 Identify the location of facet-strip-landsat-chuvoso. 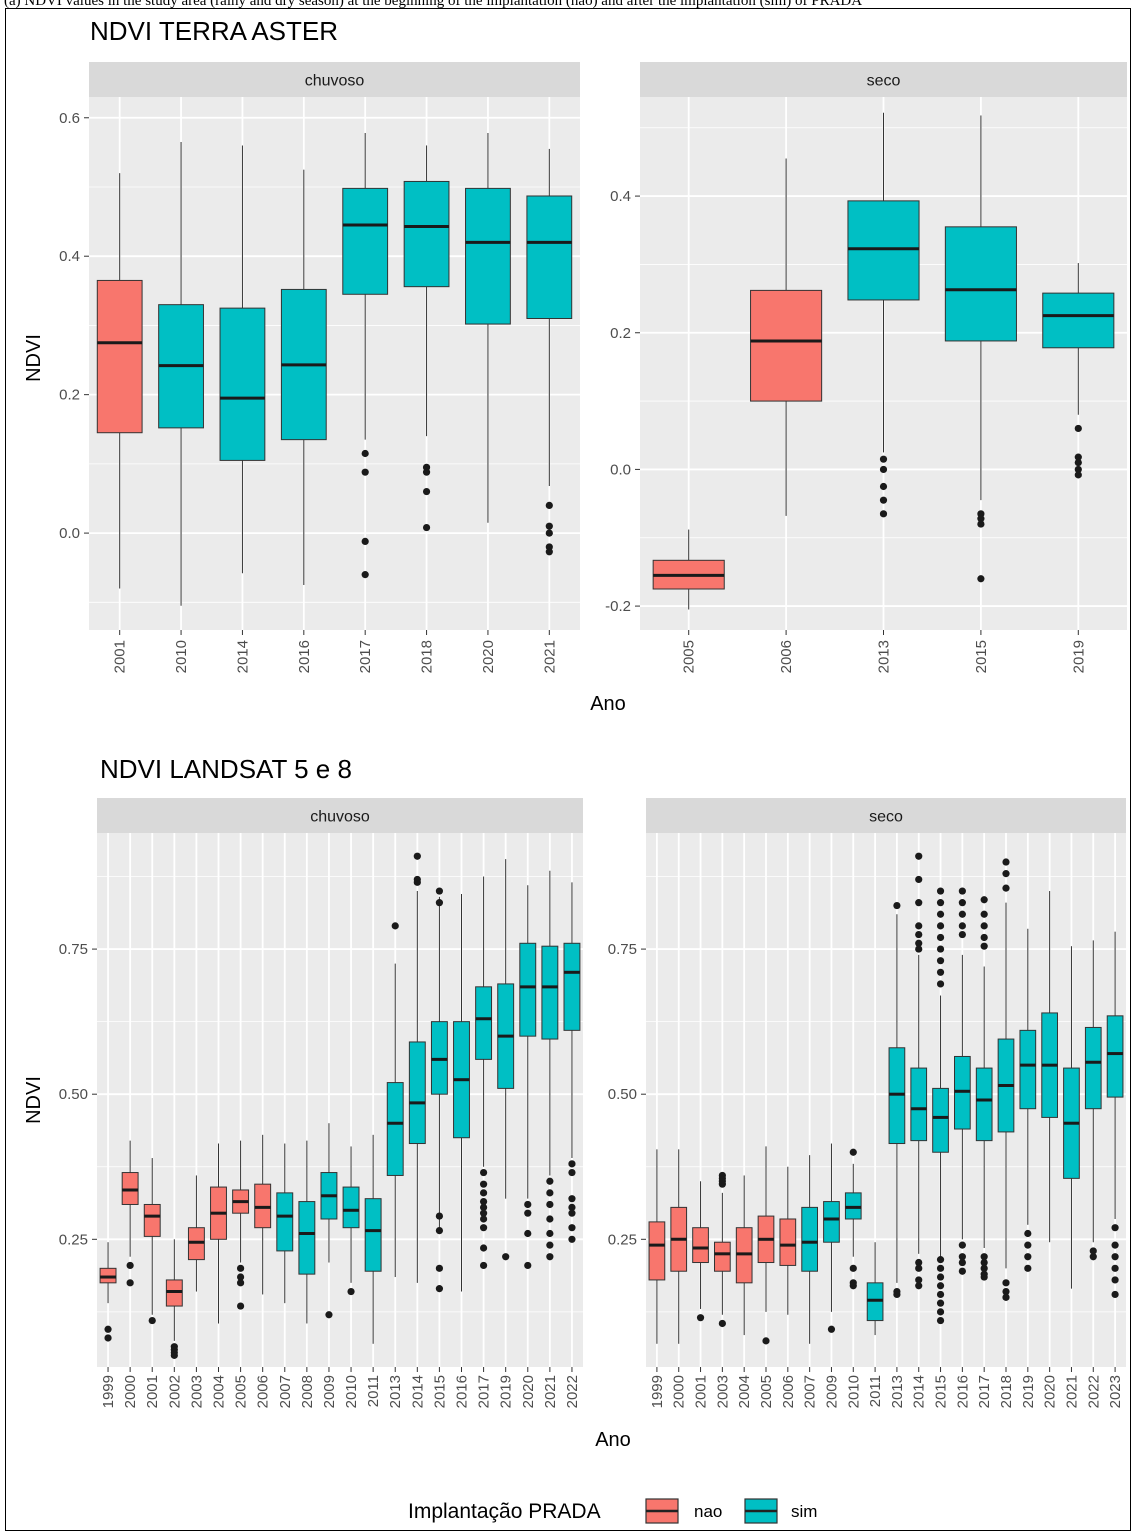
(340, 815).